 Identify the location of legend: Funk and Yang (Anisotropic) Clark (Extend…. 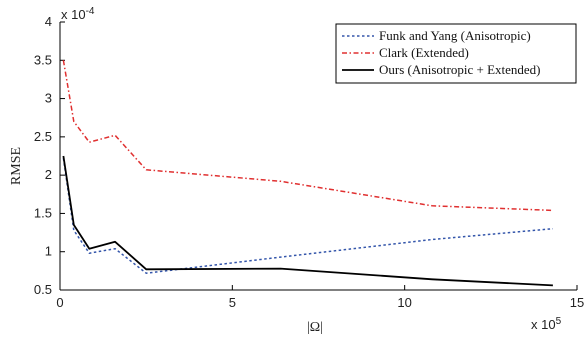
(456, 53).